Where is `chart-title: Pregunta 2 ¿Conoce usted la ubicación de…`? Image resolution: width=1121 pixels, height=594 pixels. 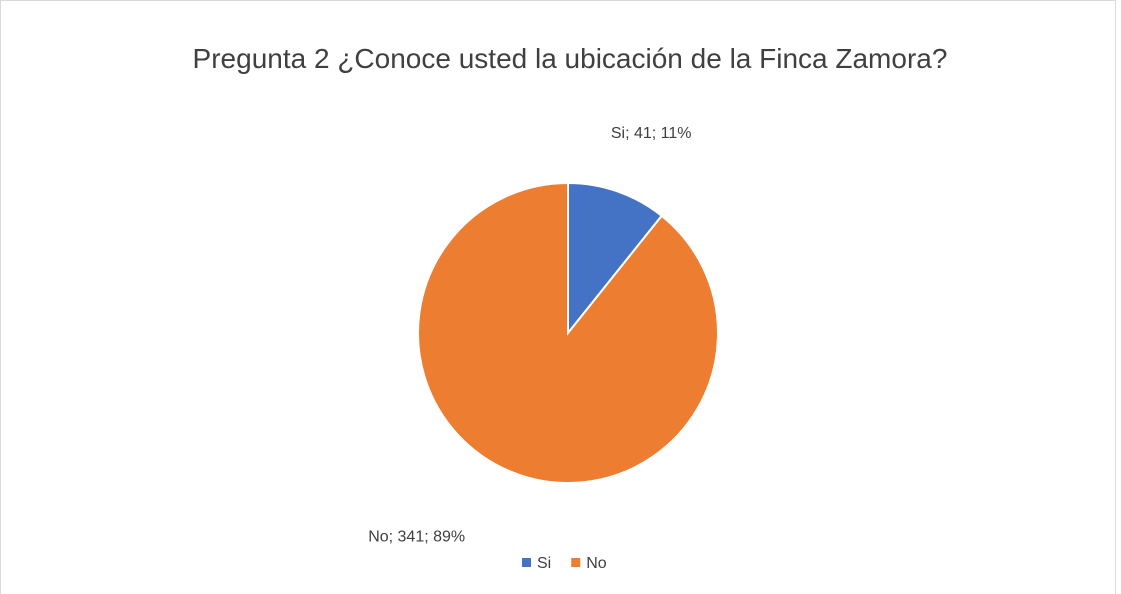 chart-title: Pregunta 2 ¿Conoce usted la ubicación de… is located at coordinates (570, 58).